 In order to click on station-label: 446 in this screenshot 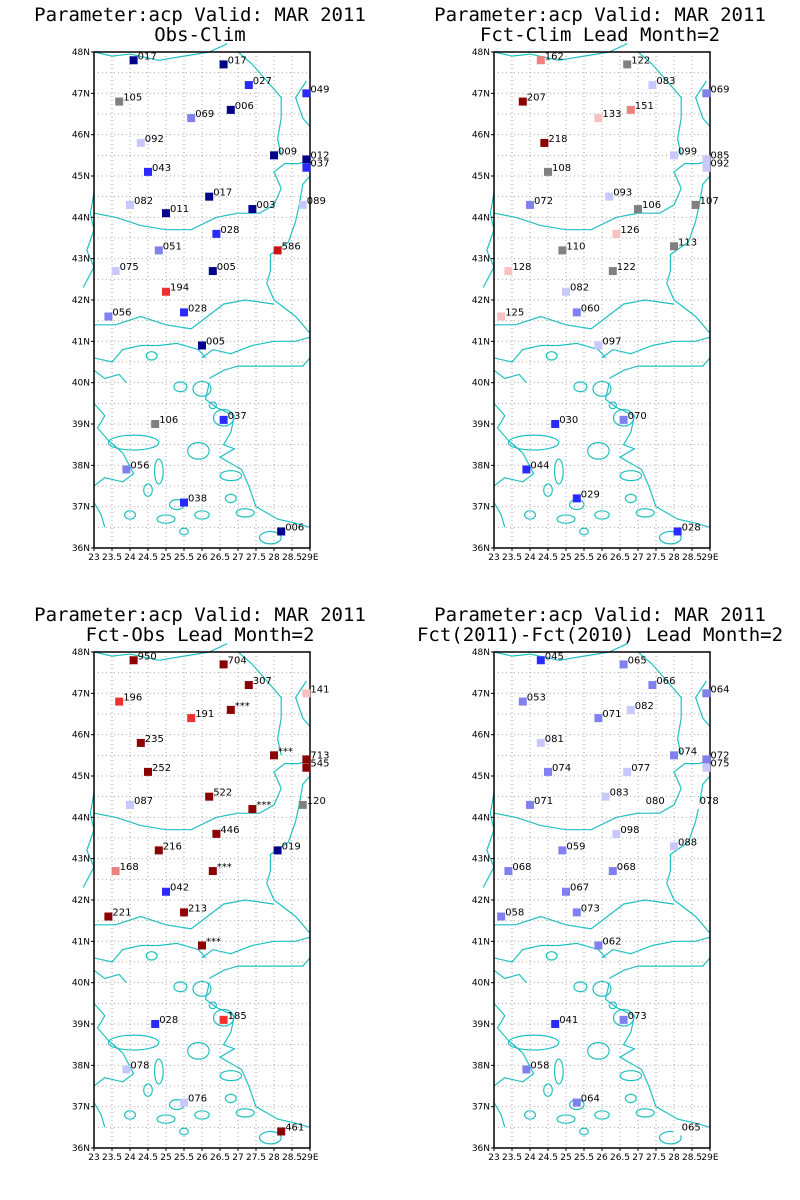, I will do `click(229, 830)`.